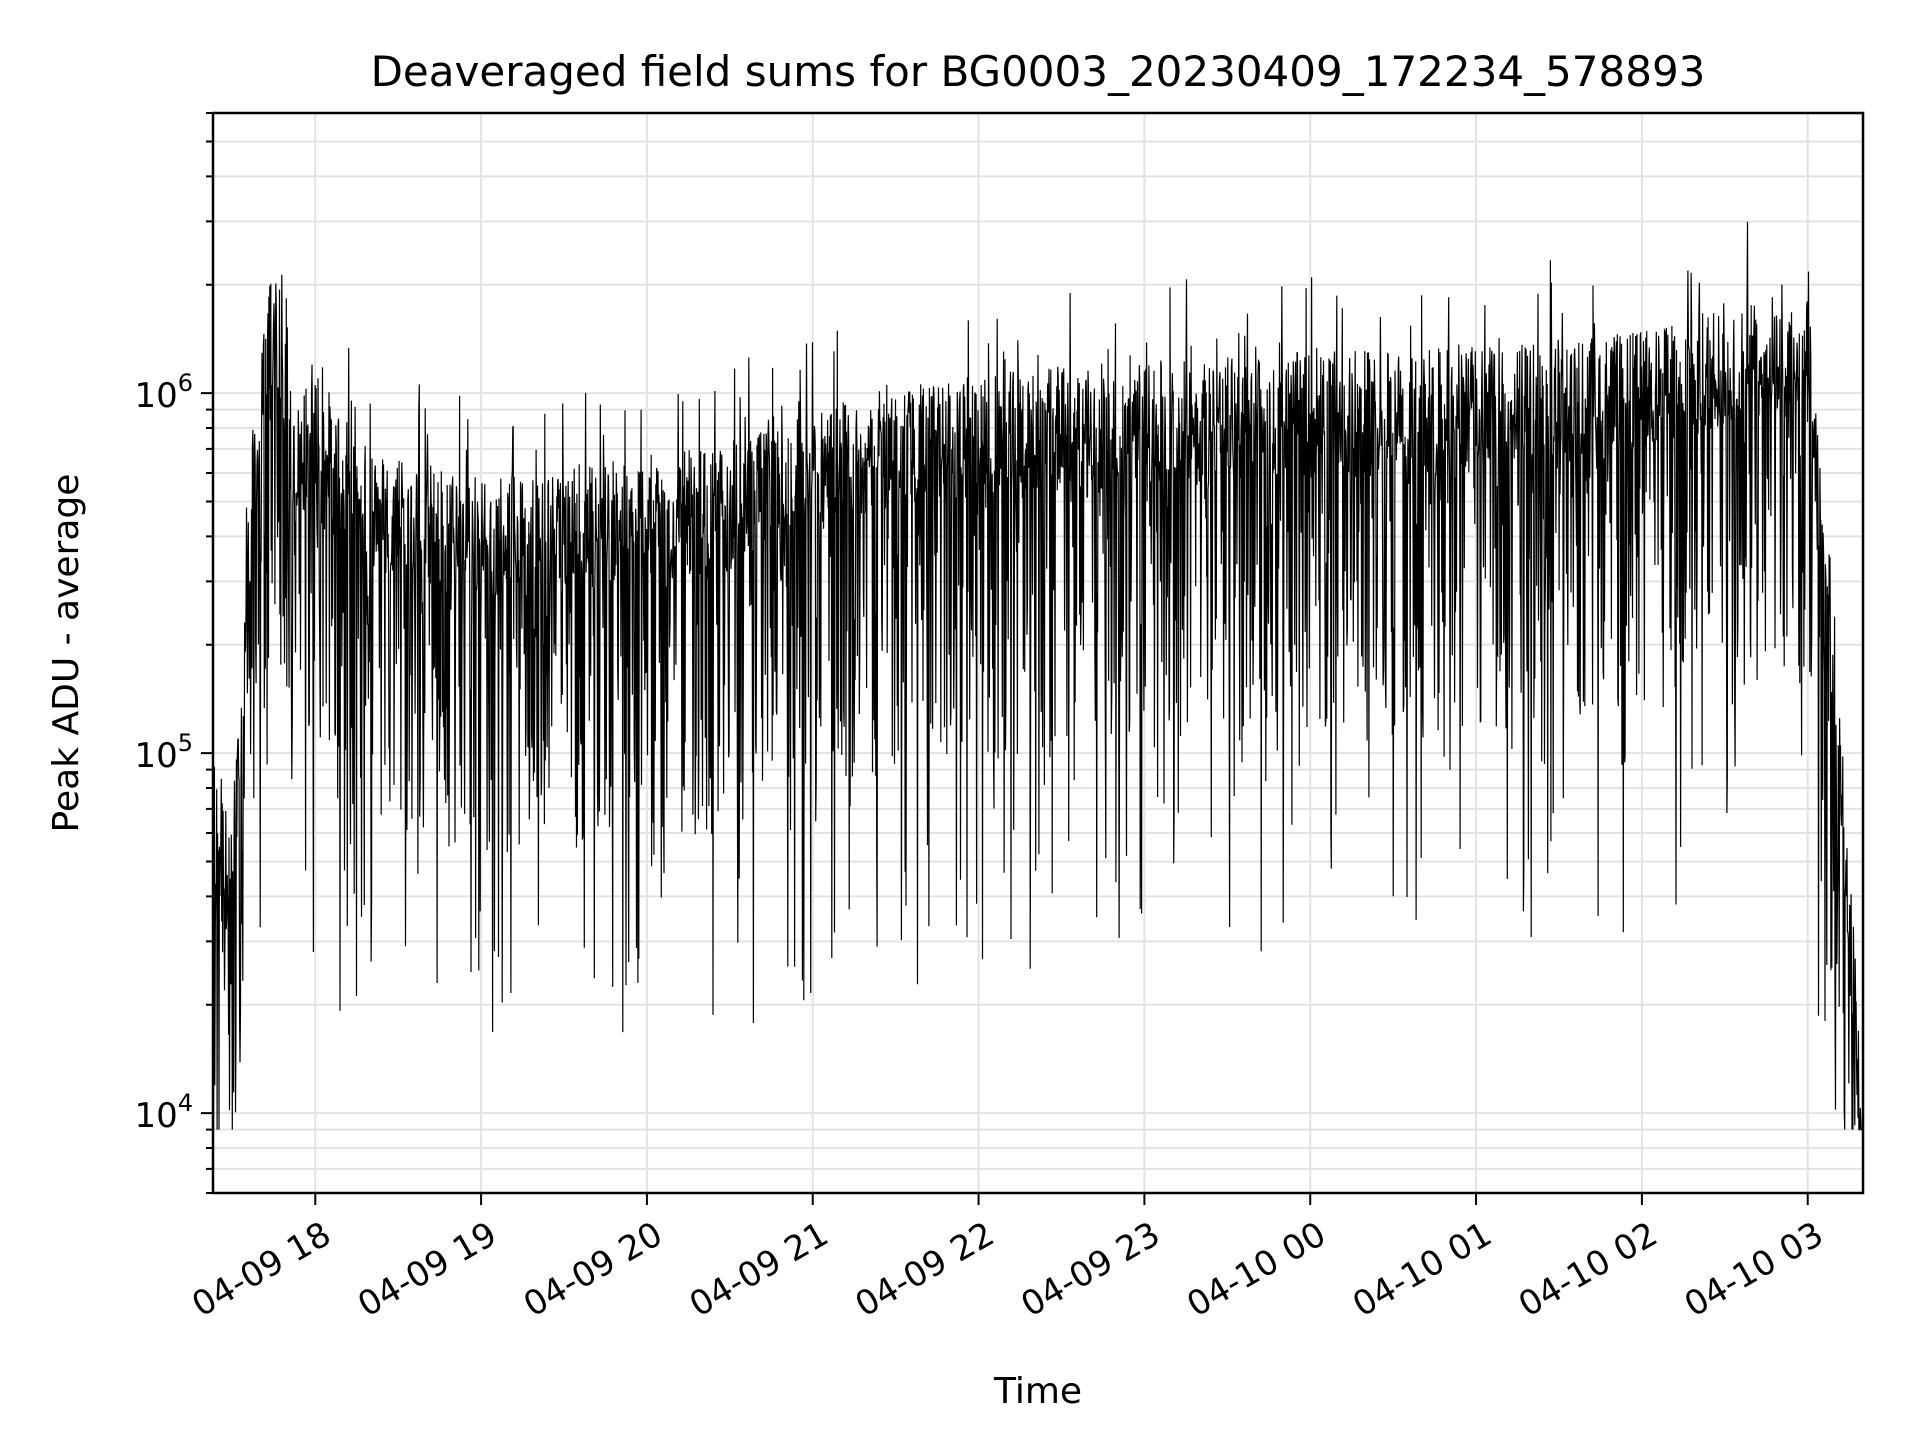 The width and height of the screenshot is (1920, 1440). I want to click on x-tick-label: 04-09 20, so click(593, 1269).